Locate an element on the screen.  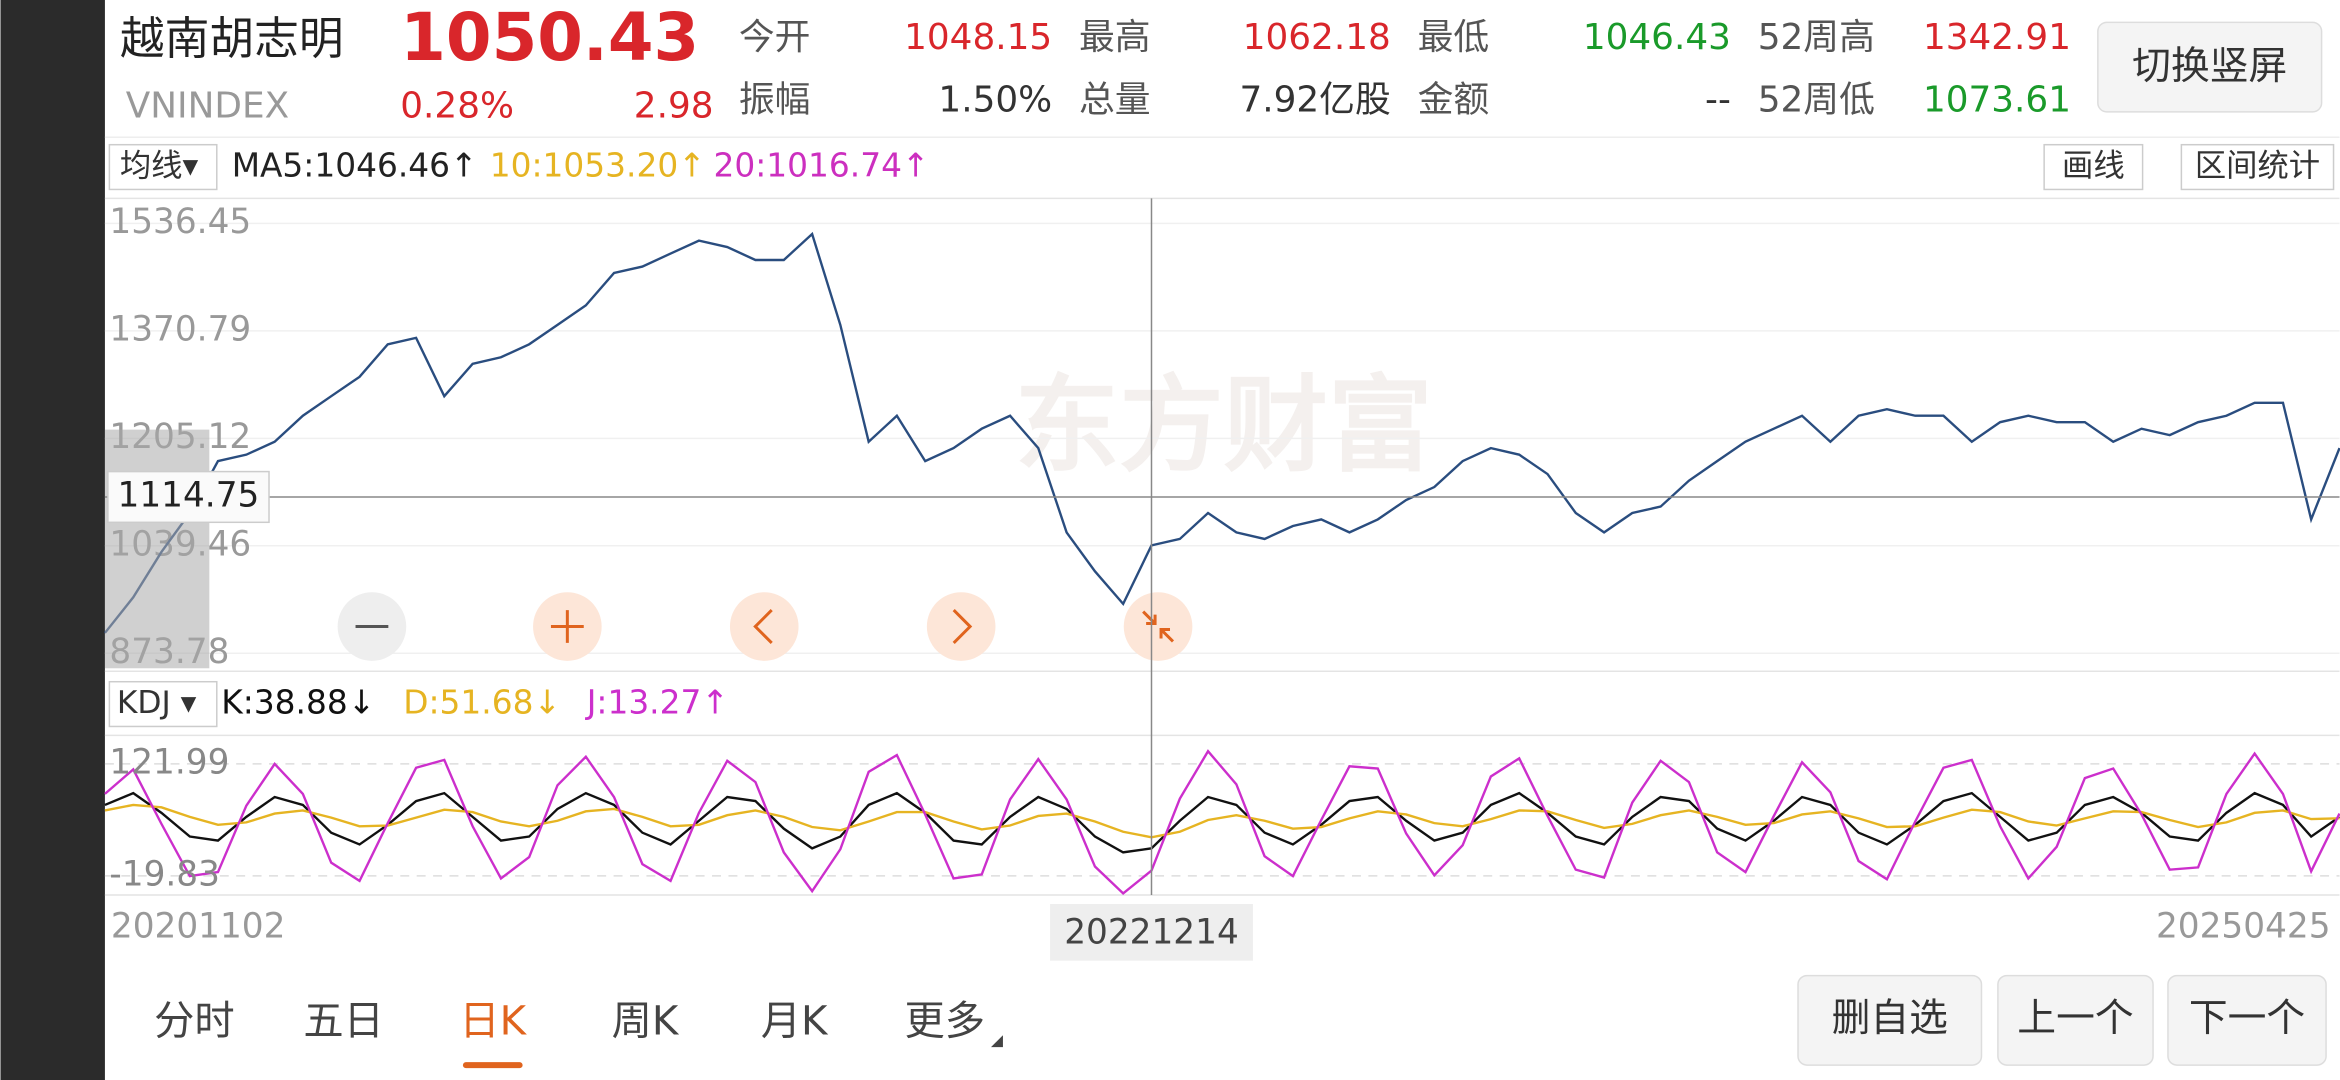
legend-item: D:51.68↓ is located at coordinates (482, 703).